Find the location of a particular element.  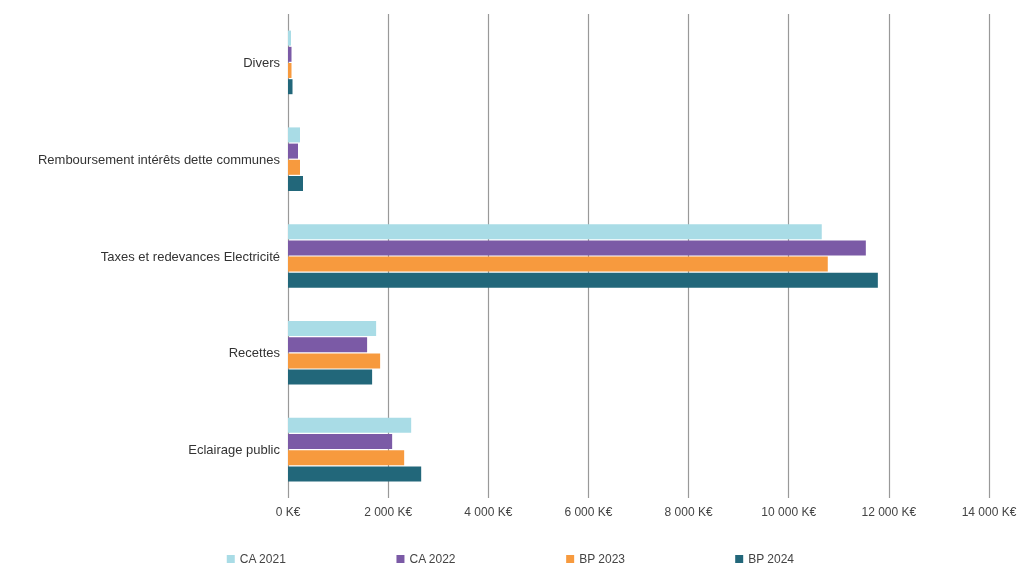

x-tick-label: 8 000 K€ is located at coordinates (688, 512).